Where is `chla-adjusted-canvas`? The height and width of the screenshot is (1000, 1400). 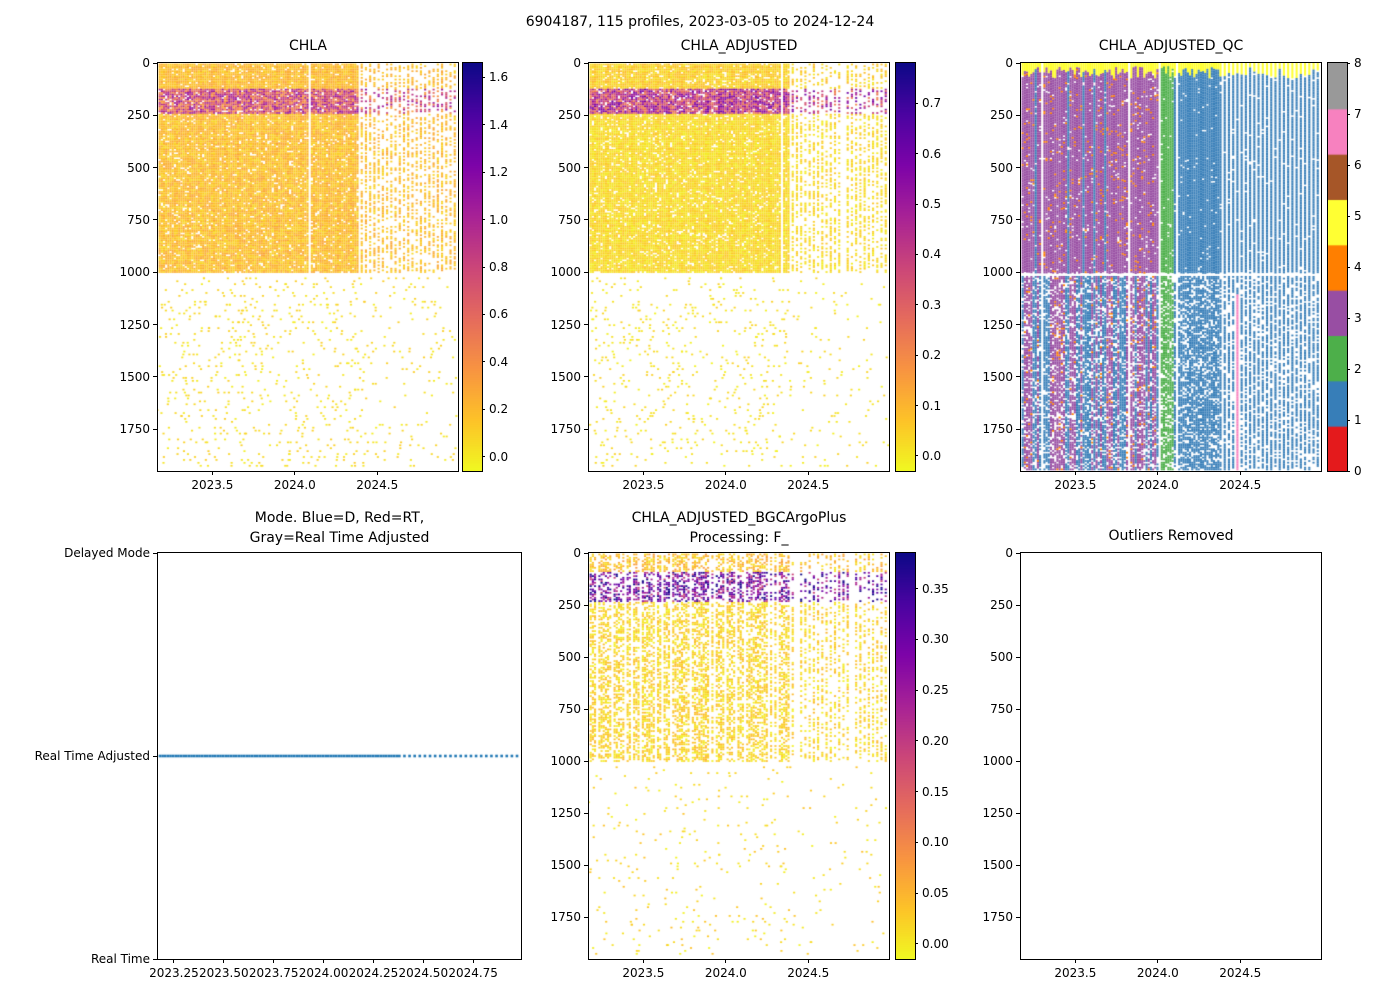 chla-adjusted-canvas is located at coordinates (739, 267).